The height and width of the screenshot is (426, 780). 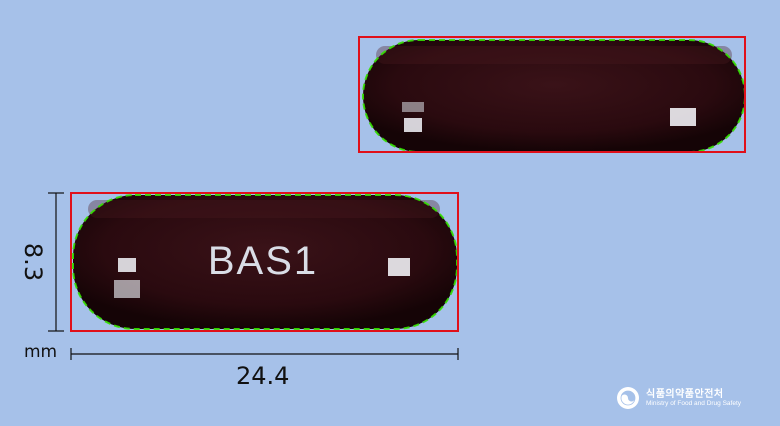 What do you see at coordinates (628, 398) in the screenshot?
I see `taegeuk-emblem-icon` at bounding box center [628, 398].